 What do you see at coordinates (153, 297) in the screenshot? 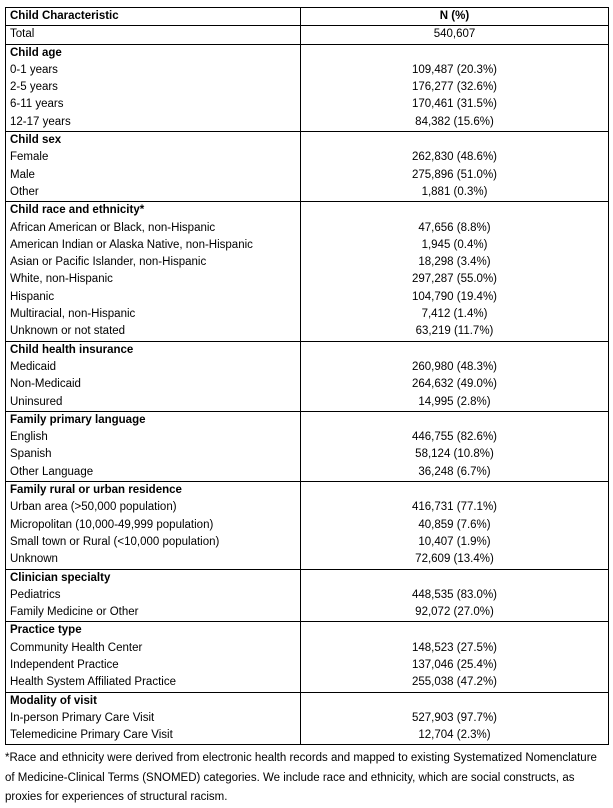
I see `label-cell: Hispanic` at bounding box center [153, 297].